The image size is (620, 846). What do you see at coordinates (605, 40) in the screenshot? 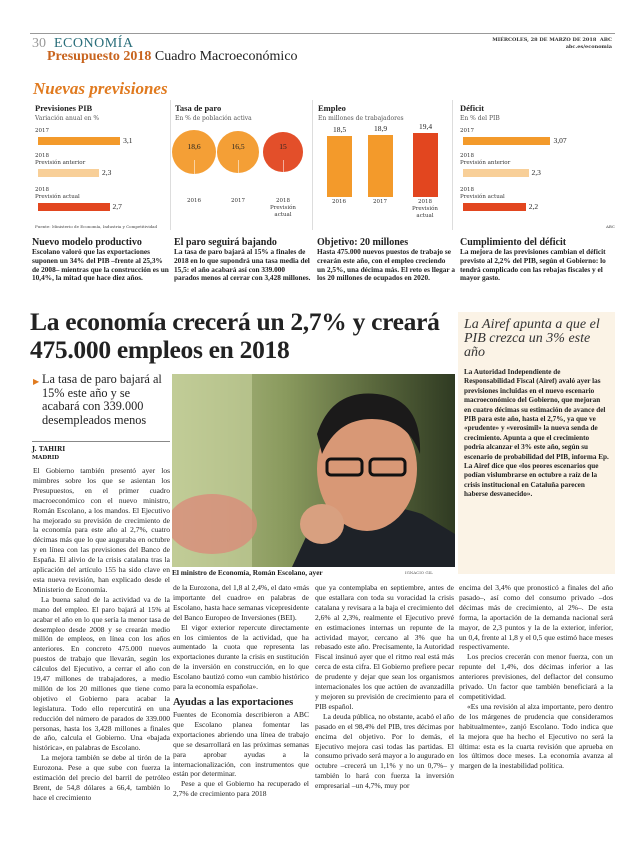
I see `brand: ABC` at bounding box center [605, 40].